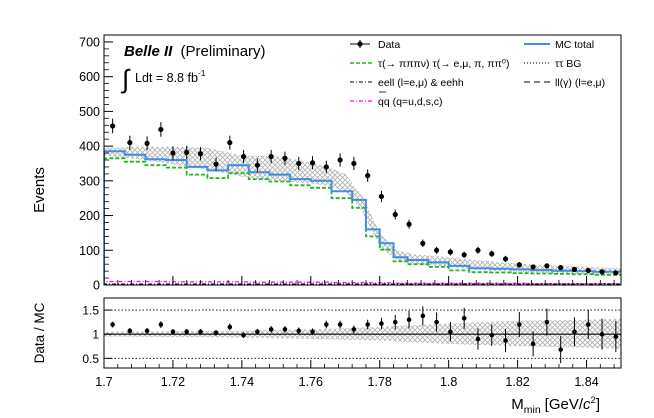 Image resolution: width=654 pixels, height=418 pixels. What do you see at coordinates (396, 99) in the screenshot?
I see `legend-entry-qqbar: qq (q=u,d,s,c)` at bounding box center [396, 99].